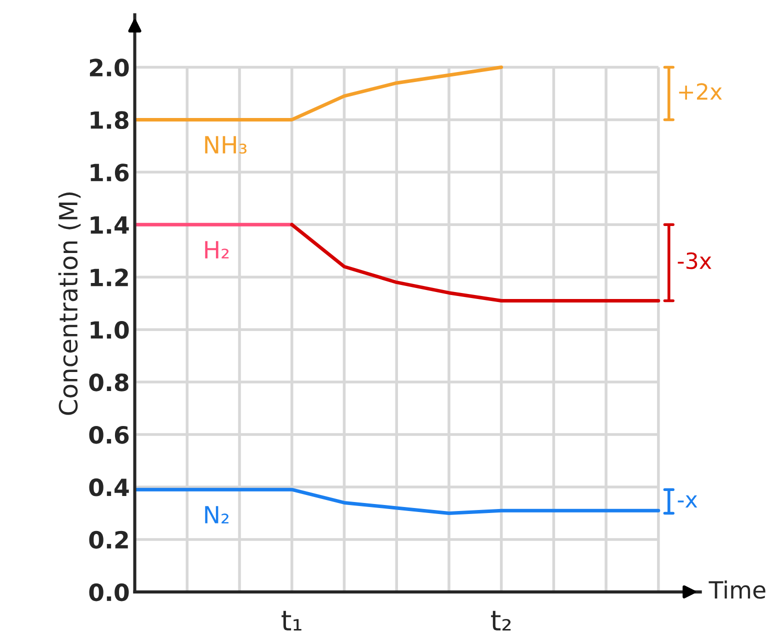 This screenshot has height=642, width=779. What do you see at coordinates (109, 173) in the screenshot?
I see `y-tick-label: 1.6` at bounding box center [109, 173].